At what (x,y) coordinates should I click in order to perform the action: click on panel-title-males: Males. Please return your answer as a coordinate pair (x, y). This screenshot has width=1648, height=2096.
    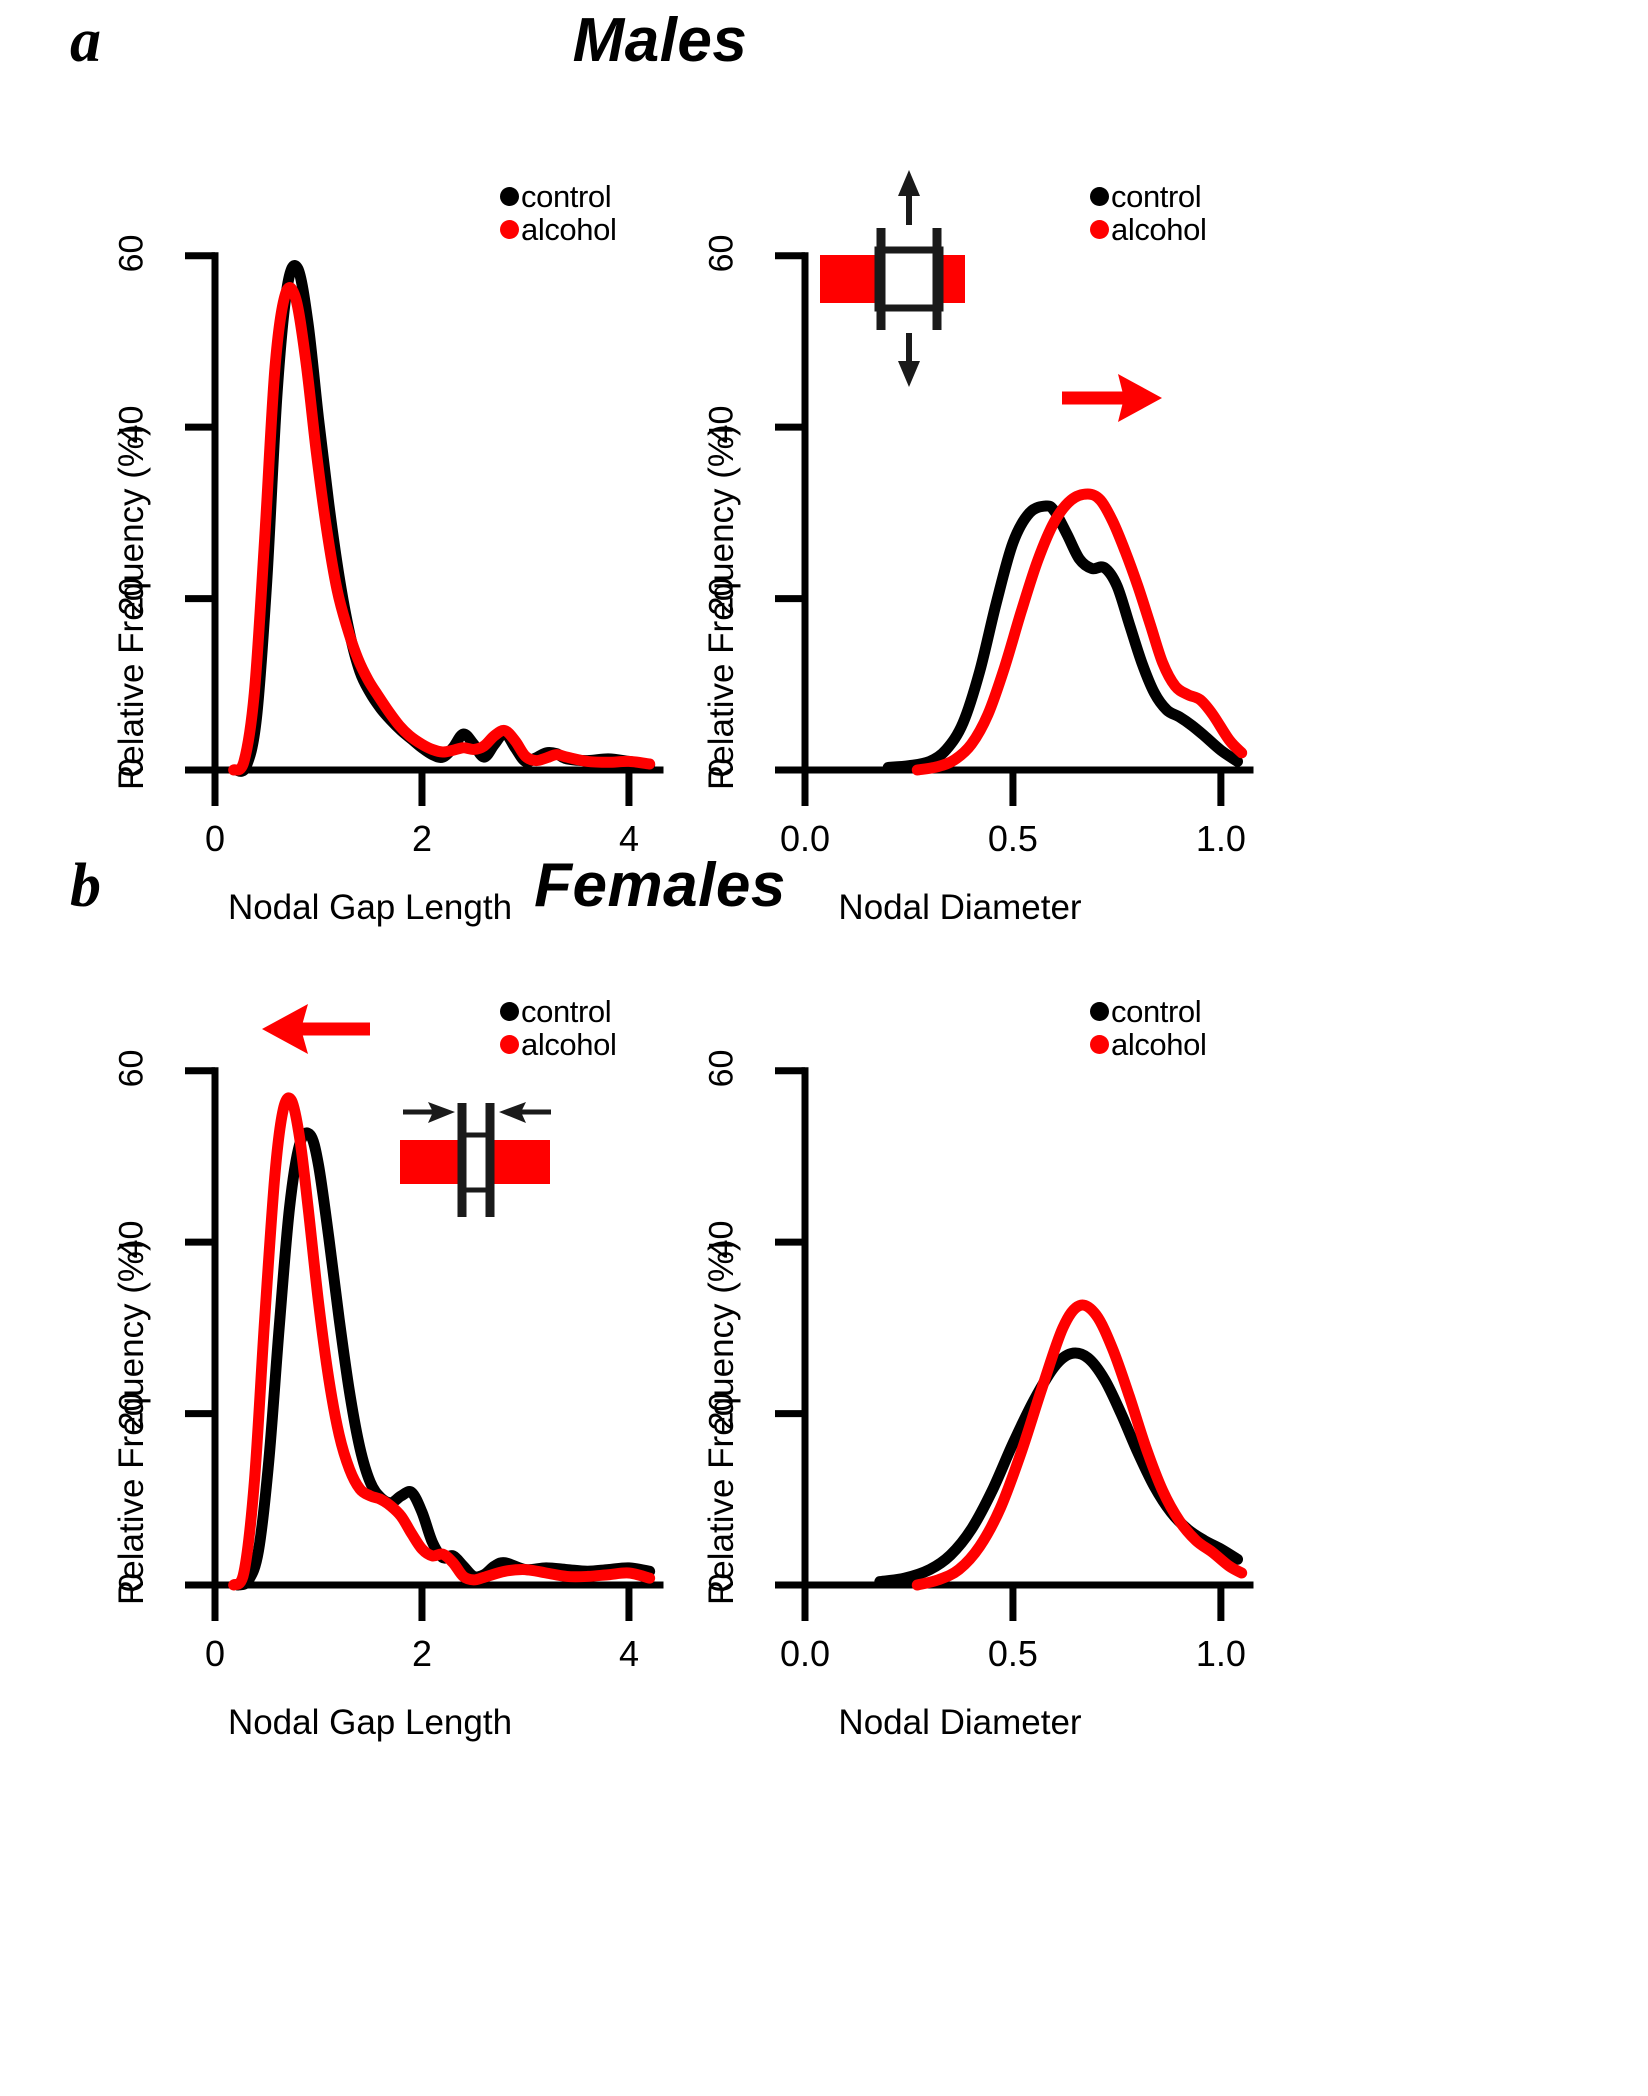
    Looking at the image, I should click on (660, 40).